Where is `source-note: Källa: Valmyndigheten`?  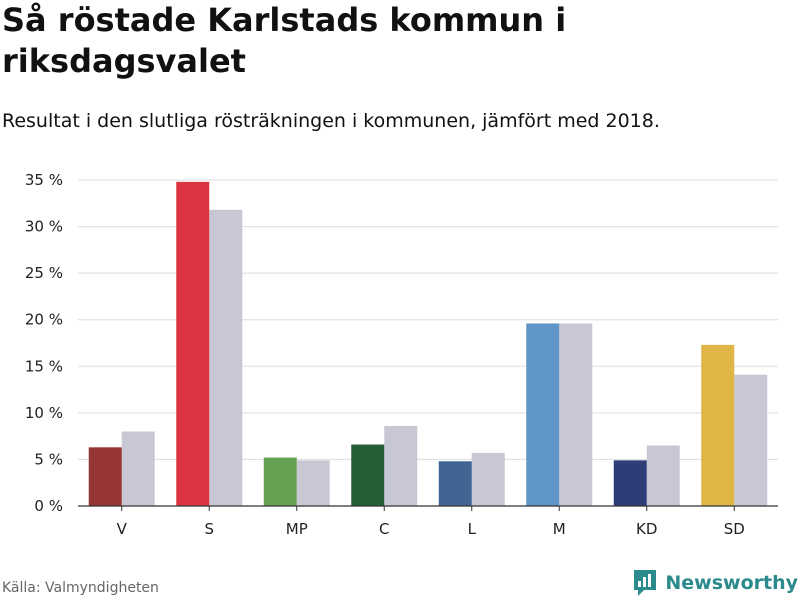 source-note: Källa: Valmyndigheten is located at coordinates (80, 588).